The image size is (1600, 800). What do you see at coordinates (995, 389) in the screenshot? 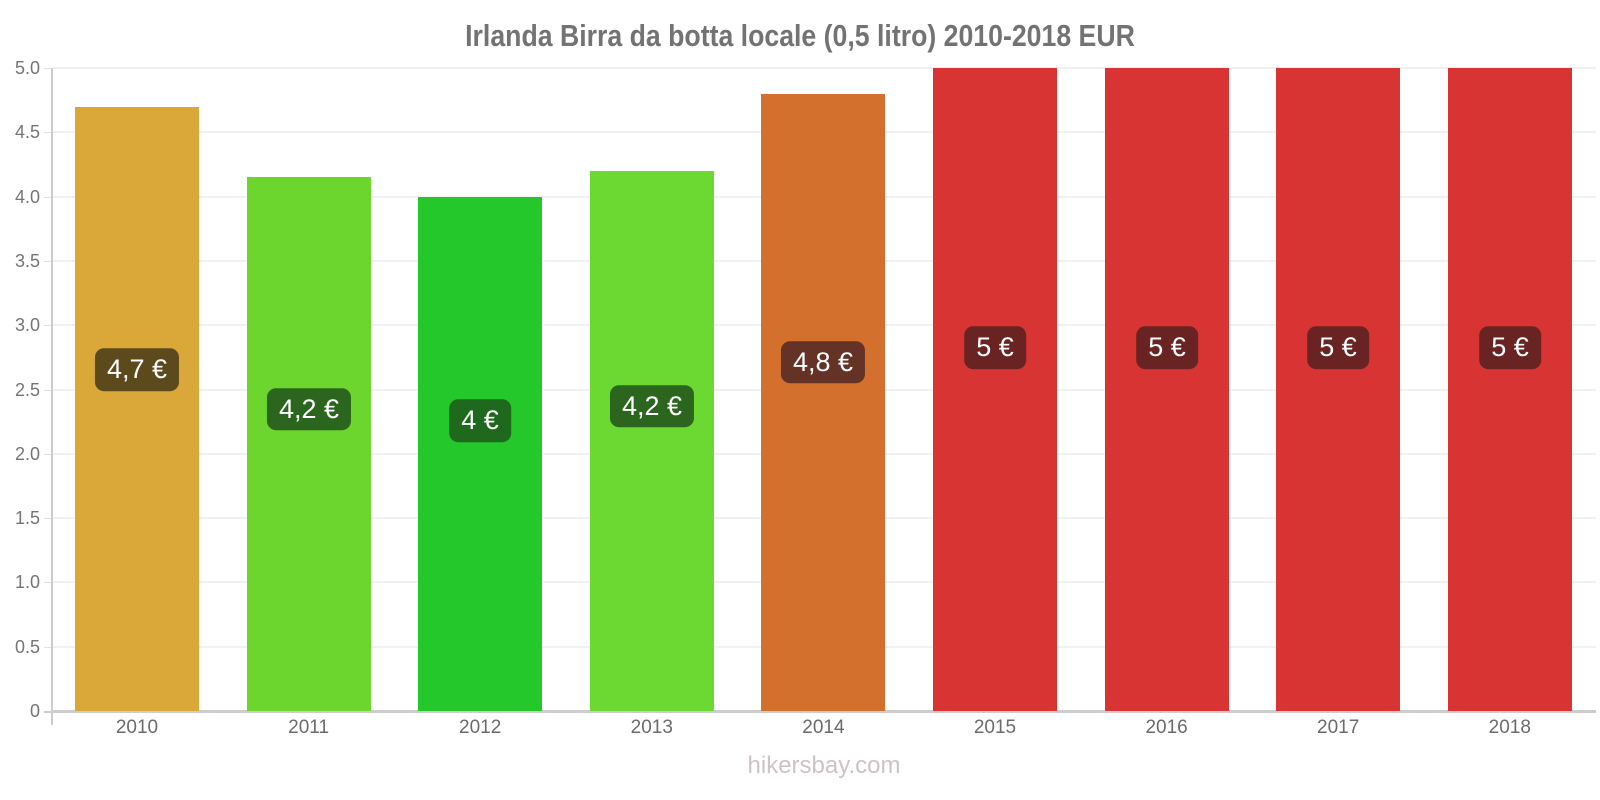
I see `bar-2015: 5 €` at bounding box center [995, 389].